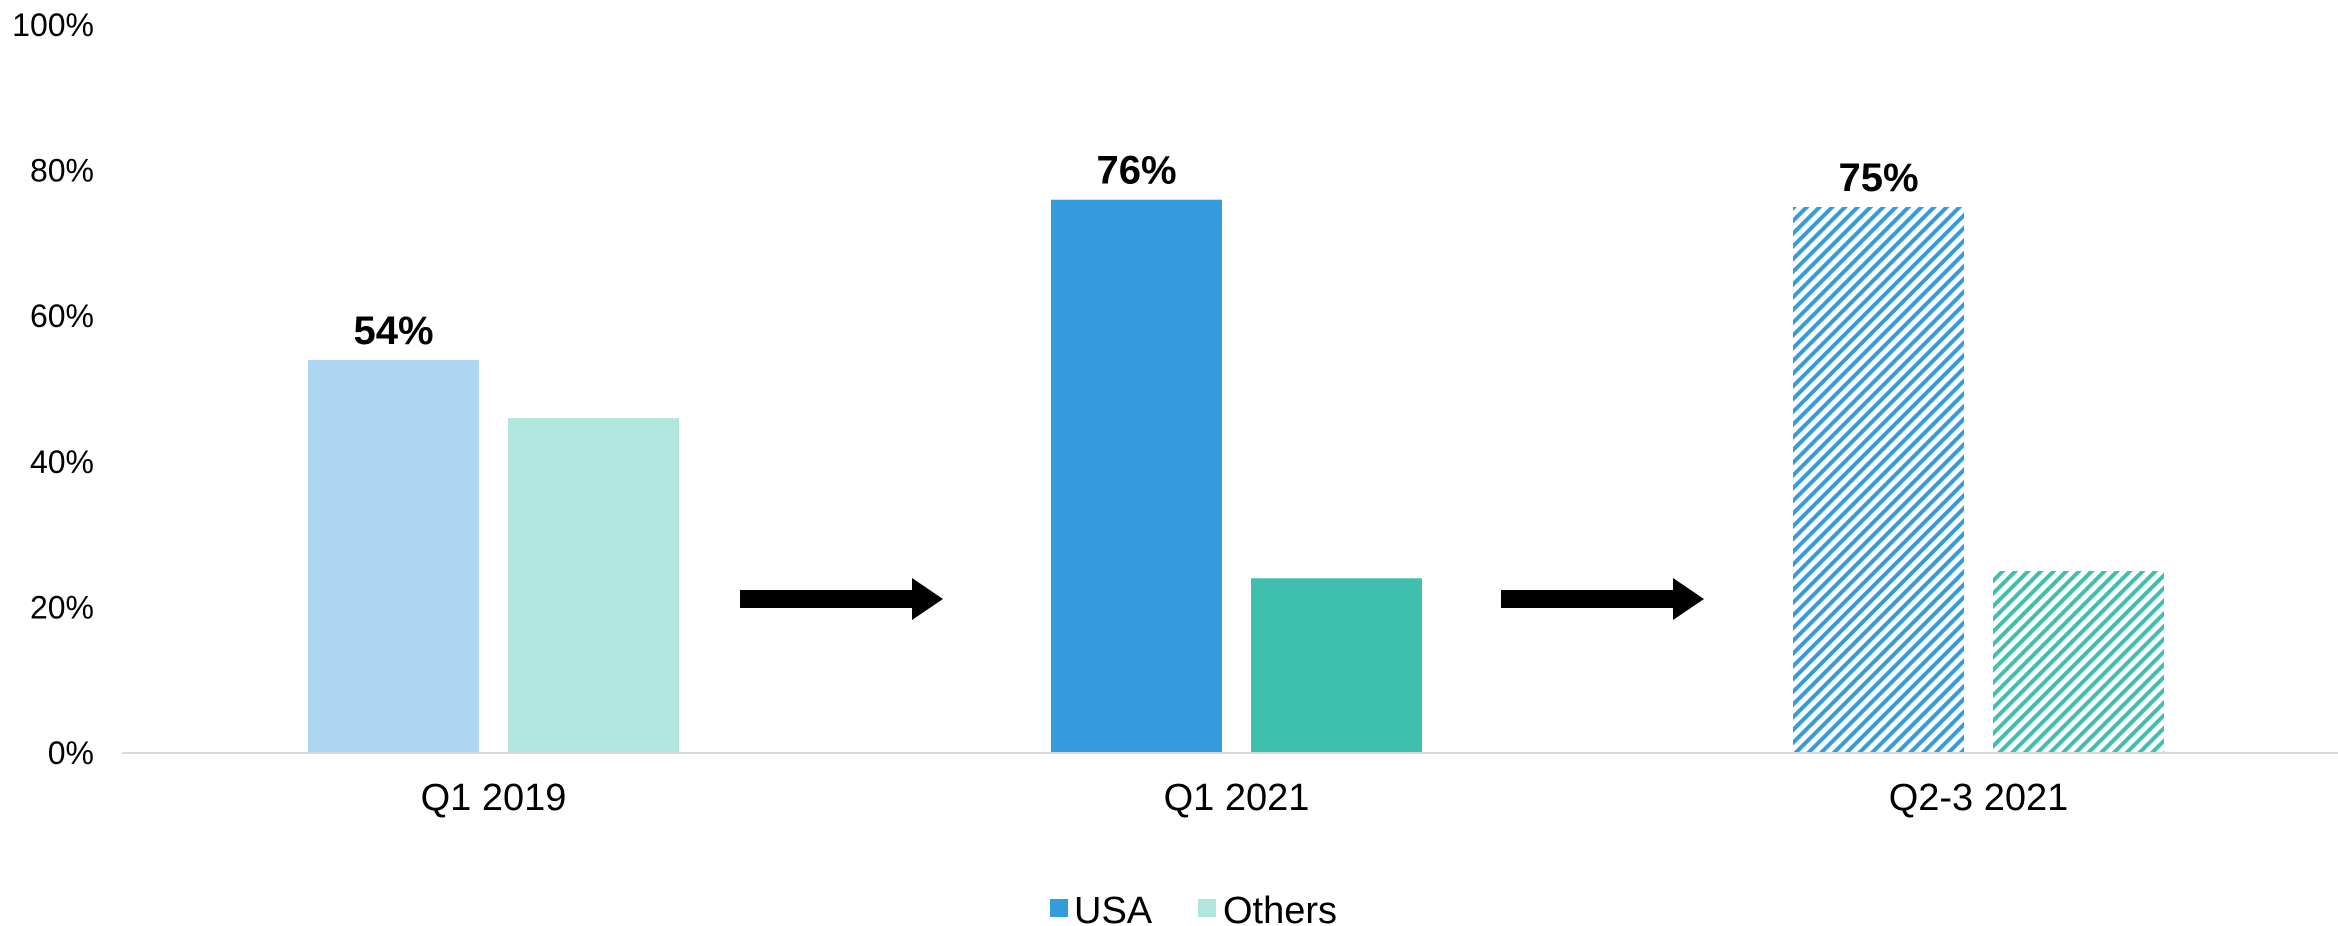  Describe the element at coordinates (1222, 599) in the screenshot. I see `arrows` at that location.